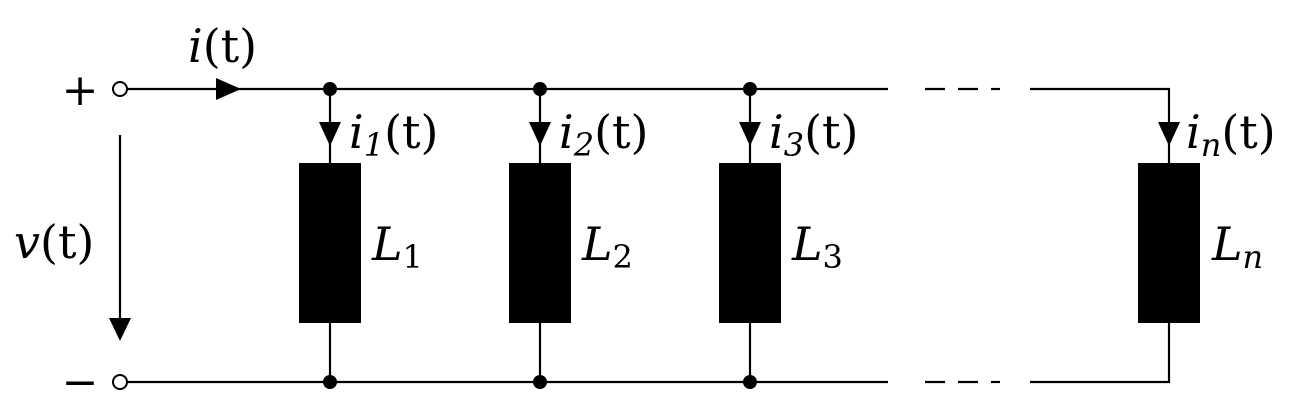 Image resolution: width=1312 pixels, height=418 pixels. What do you see at coordinates (393, 134) in the screenshot?
I see `branch-current-label: i1(t)` at bounding box center [393, 134].